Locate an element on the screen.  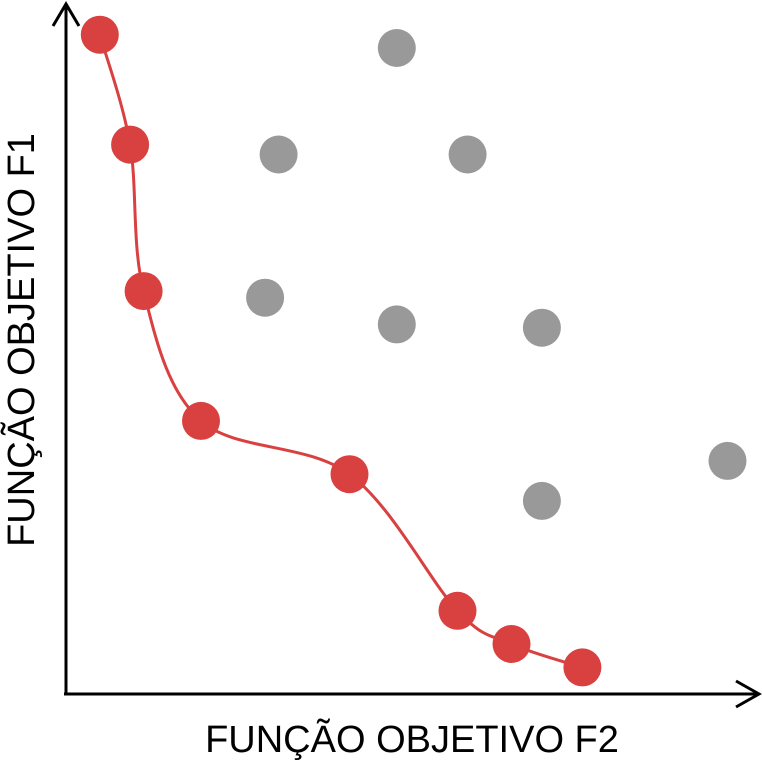
y-axis-label: FUNÇÃO OBJETIVO F1 is located at coordinates (21, 340).